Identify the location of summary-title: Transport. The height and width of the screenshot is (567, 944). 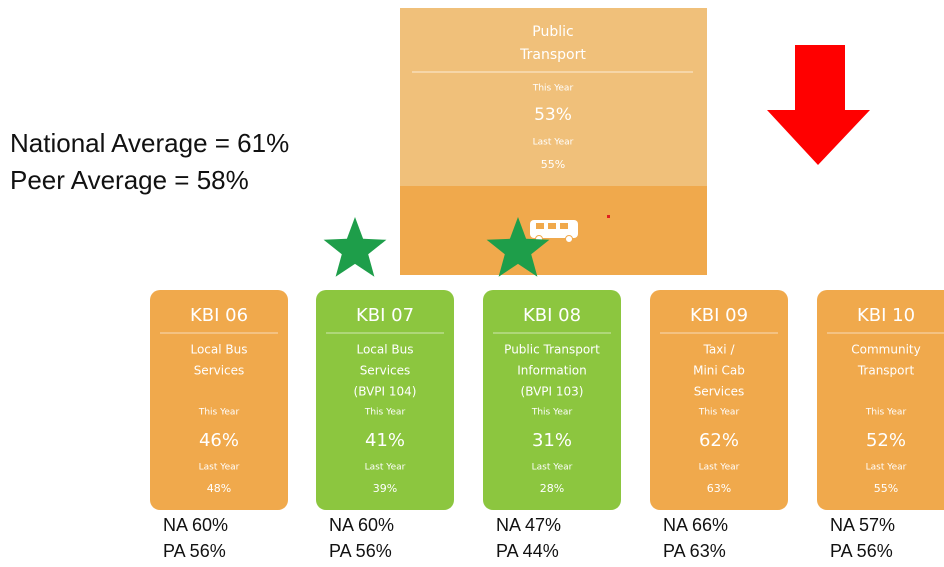
(552, 55).